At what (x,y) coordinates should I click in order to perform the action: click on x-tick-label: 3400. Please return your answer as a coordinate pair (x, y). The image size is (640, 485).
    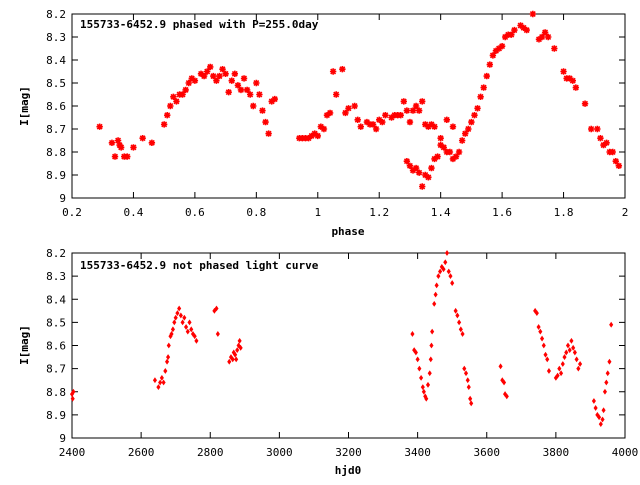
    Looking at the image, I should click on (417, 452).